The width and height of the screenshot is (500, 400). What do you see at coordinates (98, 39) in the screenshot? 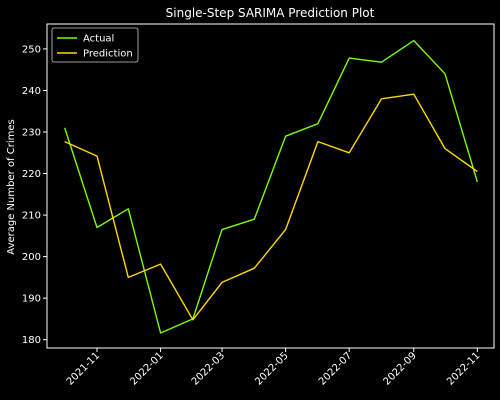
I see `legend-label: Actual` at bounding box center [98, 39].